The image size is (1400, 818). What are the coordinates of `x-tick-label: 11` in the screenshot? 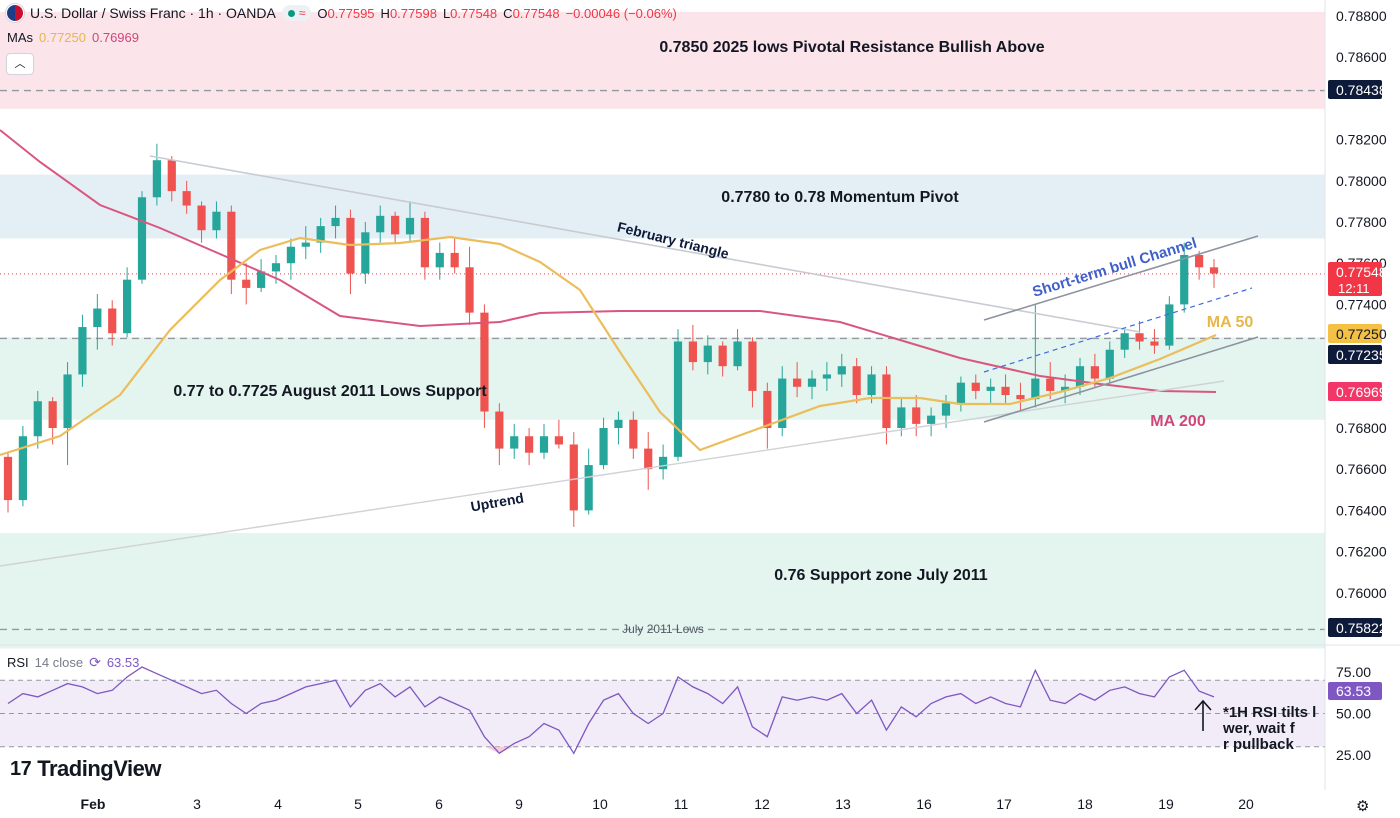 It's located at (681, 804).